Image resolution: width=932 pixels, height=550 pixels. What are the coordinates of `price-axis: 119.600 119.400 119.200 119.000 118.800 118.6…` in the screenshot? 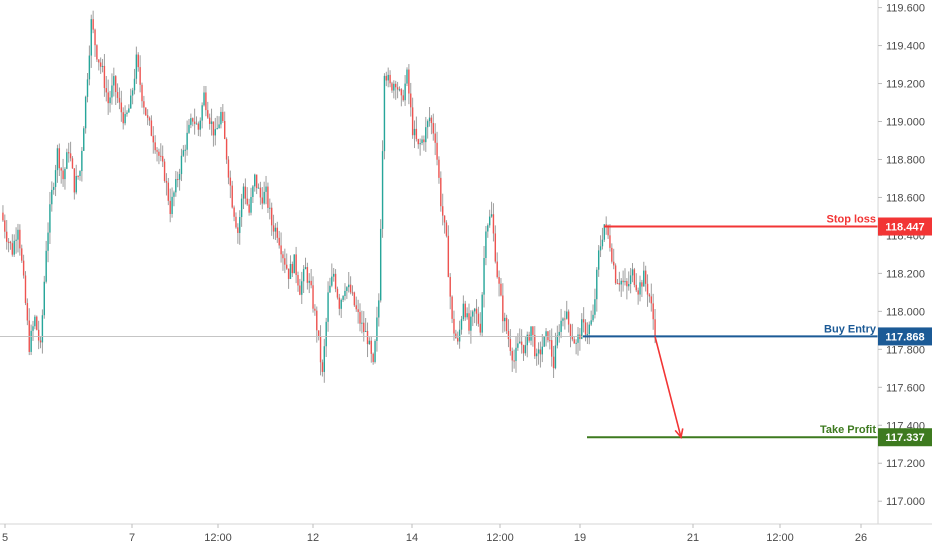 It's located at (901, 256).